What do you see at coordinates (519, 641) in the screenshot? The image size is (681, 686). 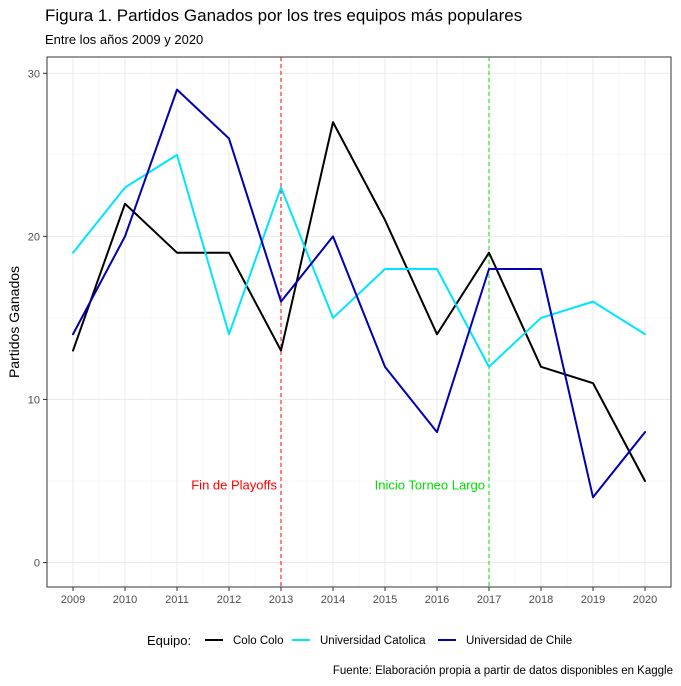 I see `legend-label: Universidad de Chile` at bounding box center [519, 641].